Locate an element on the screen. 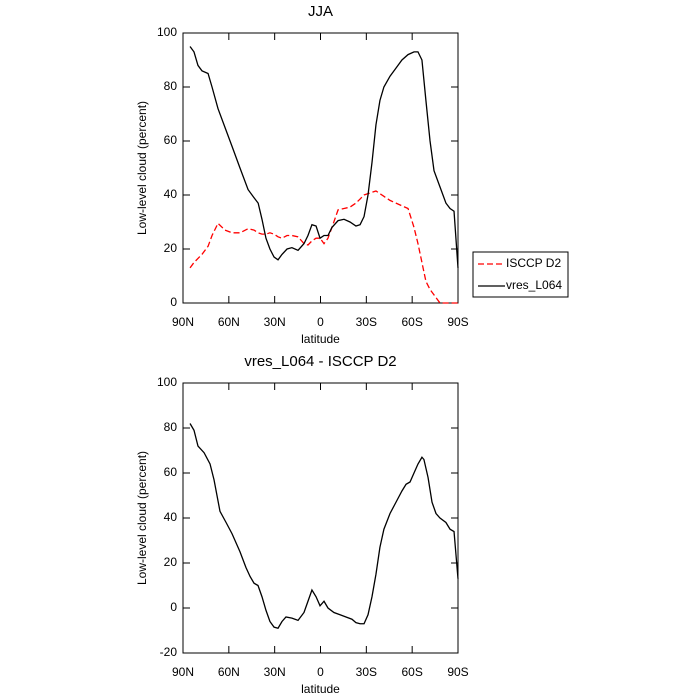 This screenshot has width=700, height=700. legend-box is located at coordinates (520, 274).